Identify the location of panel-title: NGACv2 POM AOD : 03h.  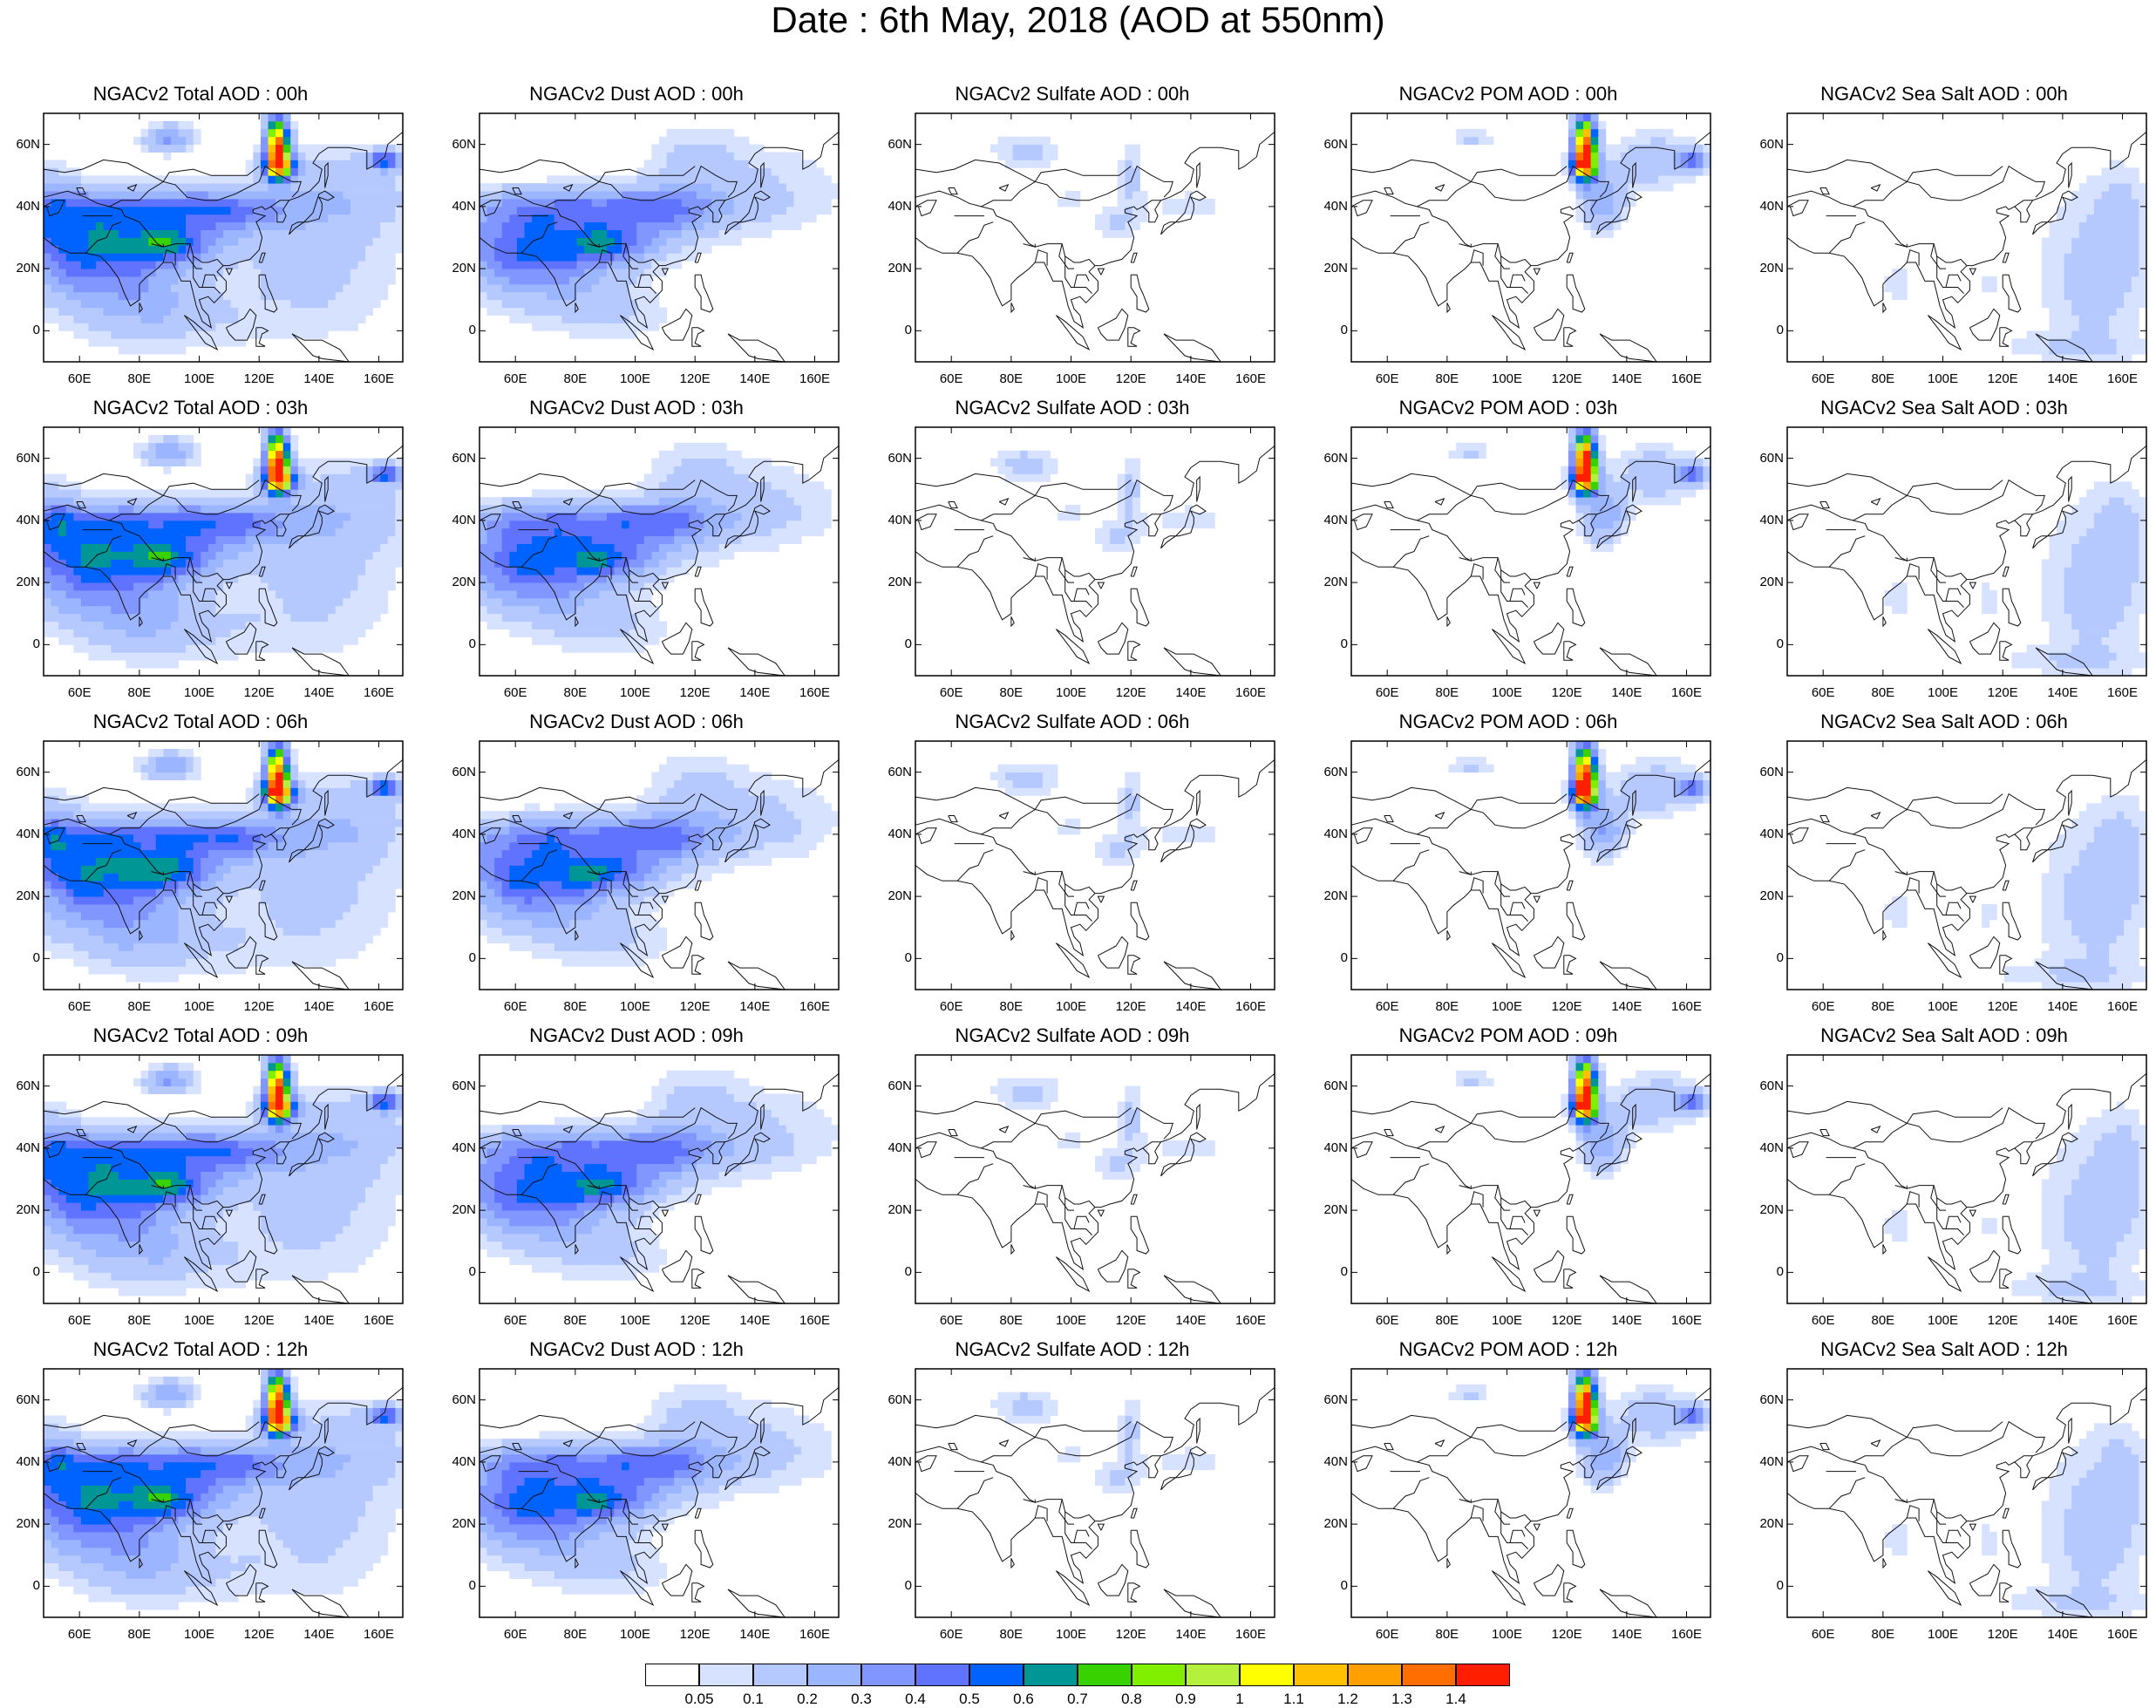
(1508, 408).